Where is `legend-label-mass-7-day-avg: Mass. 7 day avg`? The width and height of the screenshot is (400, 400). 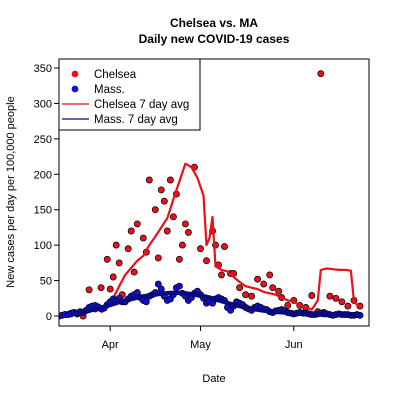 legend-label-mass-7-day-avg: Mass. 7 day avg is located at coordinates (136, 120).